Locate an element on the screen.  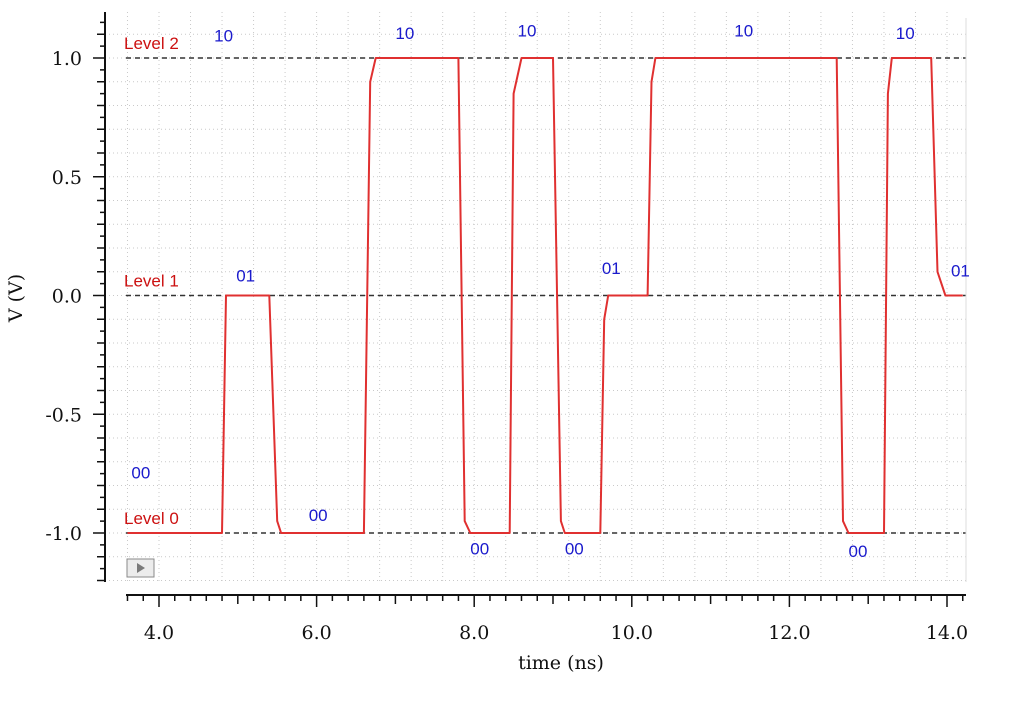
x-tick-label: 14.0 is located at coordinates (947, 633).